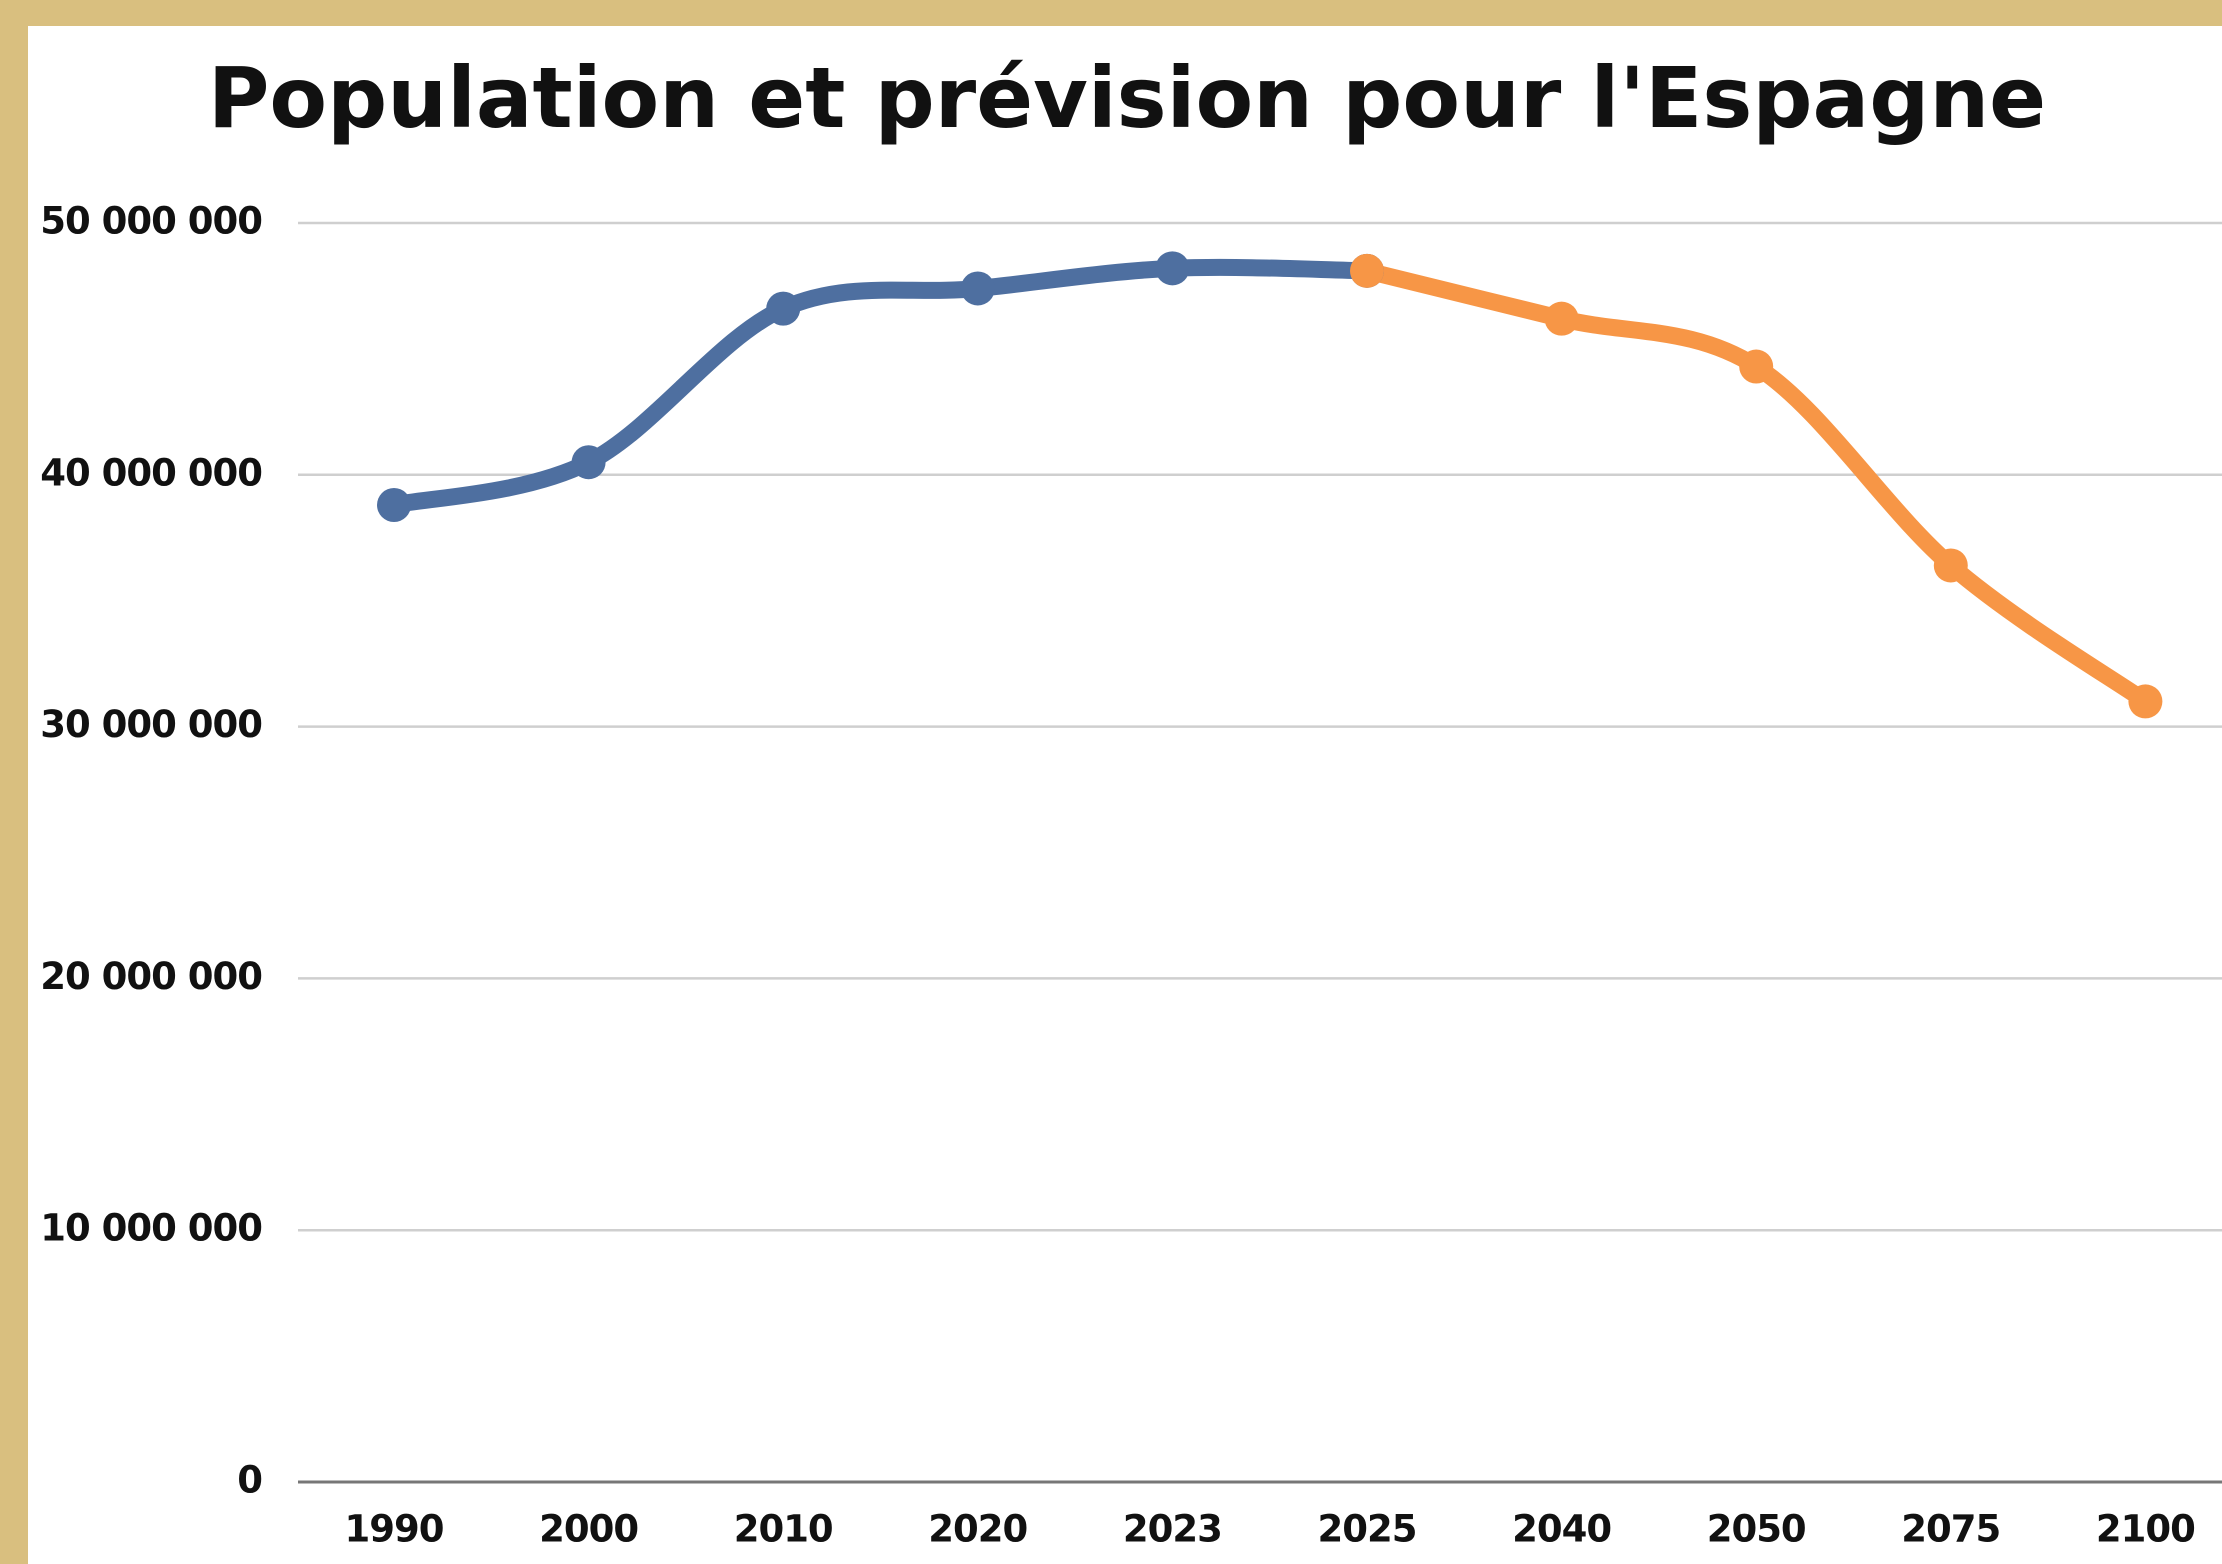  Describe the element at coordinates (1756, 1529) in the screenshot. I see `x-tick-label: 2050` at that location.